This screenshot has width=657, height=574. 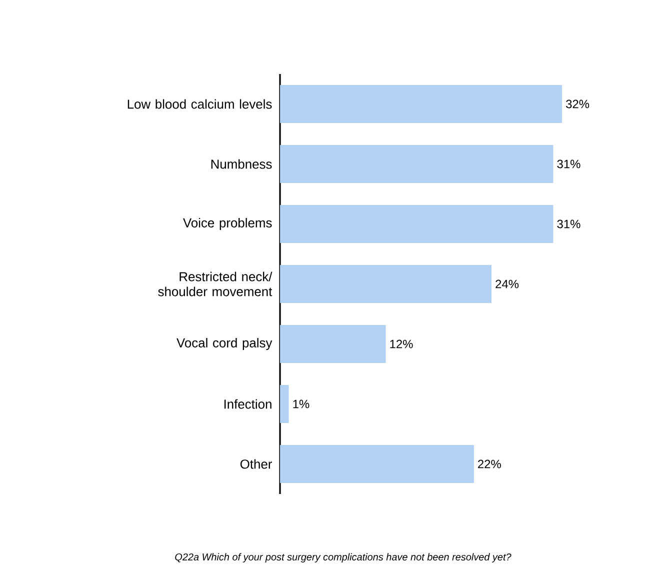 I want to click on y-tick-label: Vocal cord palsy, so click(x=224, y=344).